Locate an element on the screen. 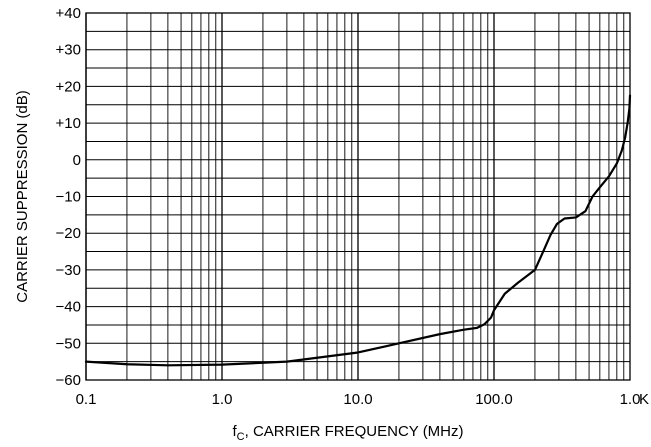 This screenshot has width=651, height=447. y-tick-label: −10 is located at coordinates (68, 197).